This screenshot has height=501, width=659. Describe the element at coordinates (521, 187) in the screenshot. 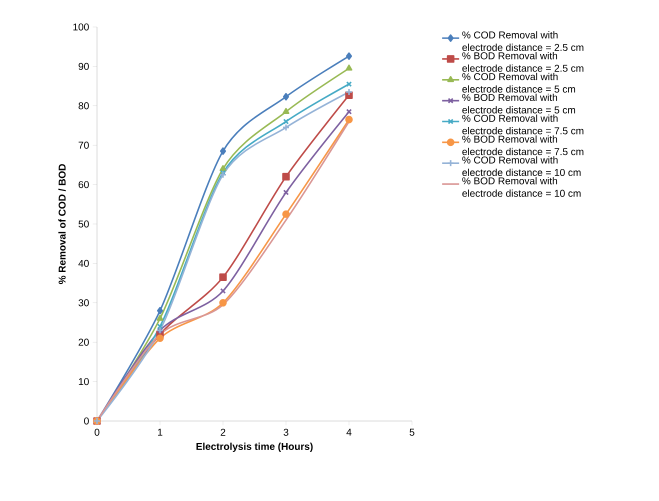

I see `legend-label: % BOD Removal with electrode distance = 10 cm` at that location.